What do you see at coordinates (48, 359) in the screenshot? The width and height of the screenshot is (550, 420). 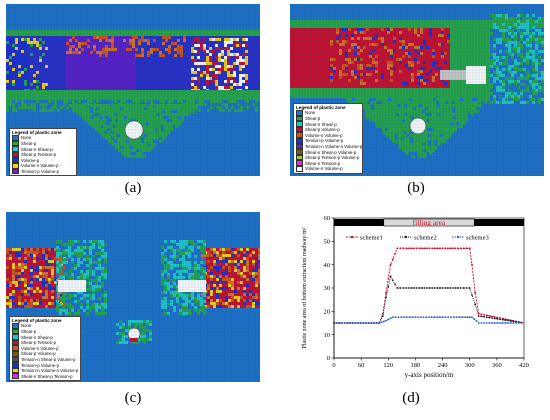 I see `legend-label: Tension-n Shear-p Volume-p` at bounding box center [48, 359].